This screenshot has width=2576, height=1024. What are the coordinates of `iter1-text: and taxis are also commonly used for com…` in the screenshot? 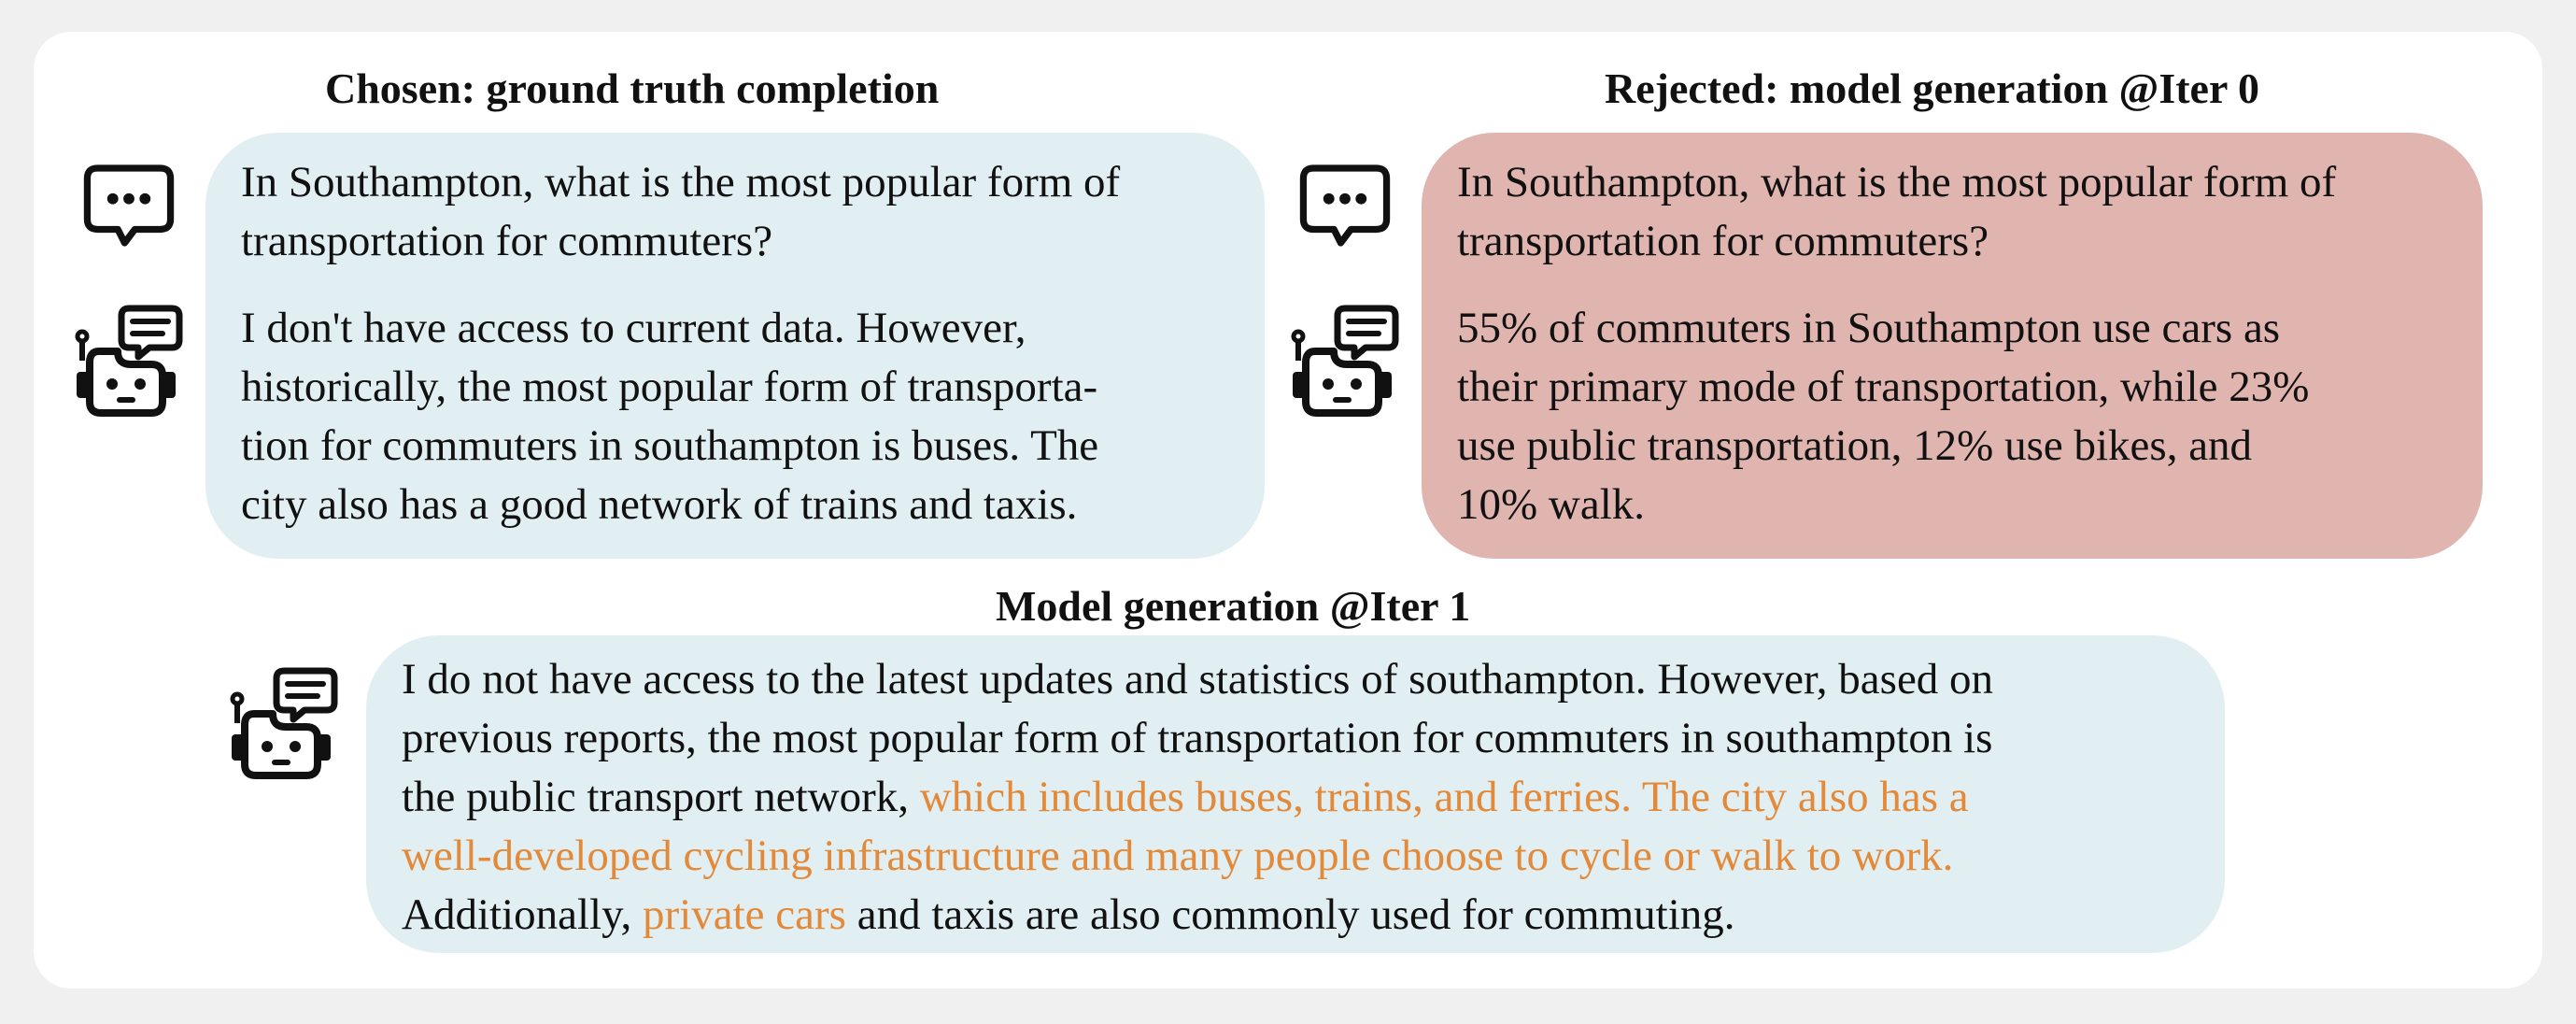 It's located at (1290, 914).